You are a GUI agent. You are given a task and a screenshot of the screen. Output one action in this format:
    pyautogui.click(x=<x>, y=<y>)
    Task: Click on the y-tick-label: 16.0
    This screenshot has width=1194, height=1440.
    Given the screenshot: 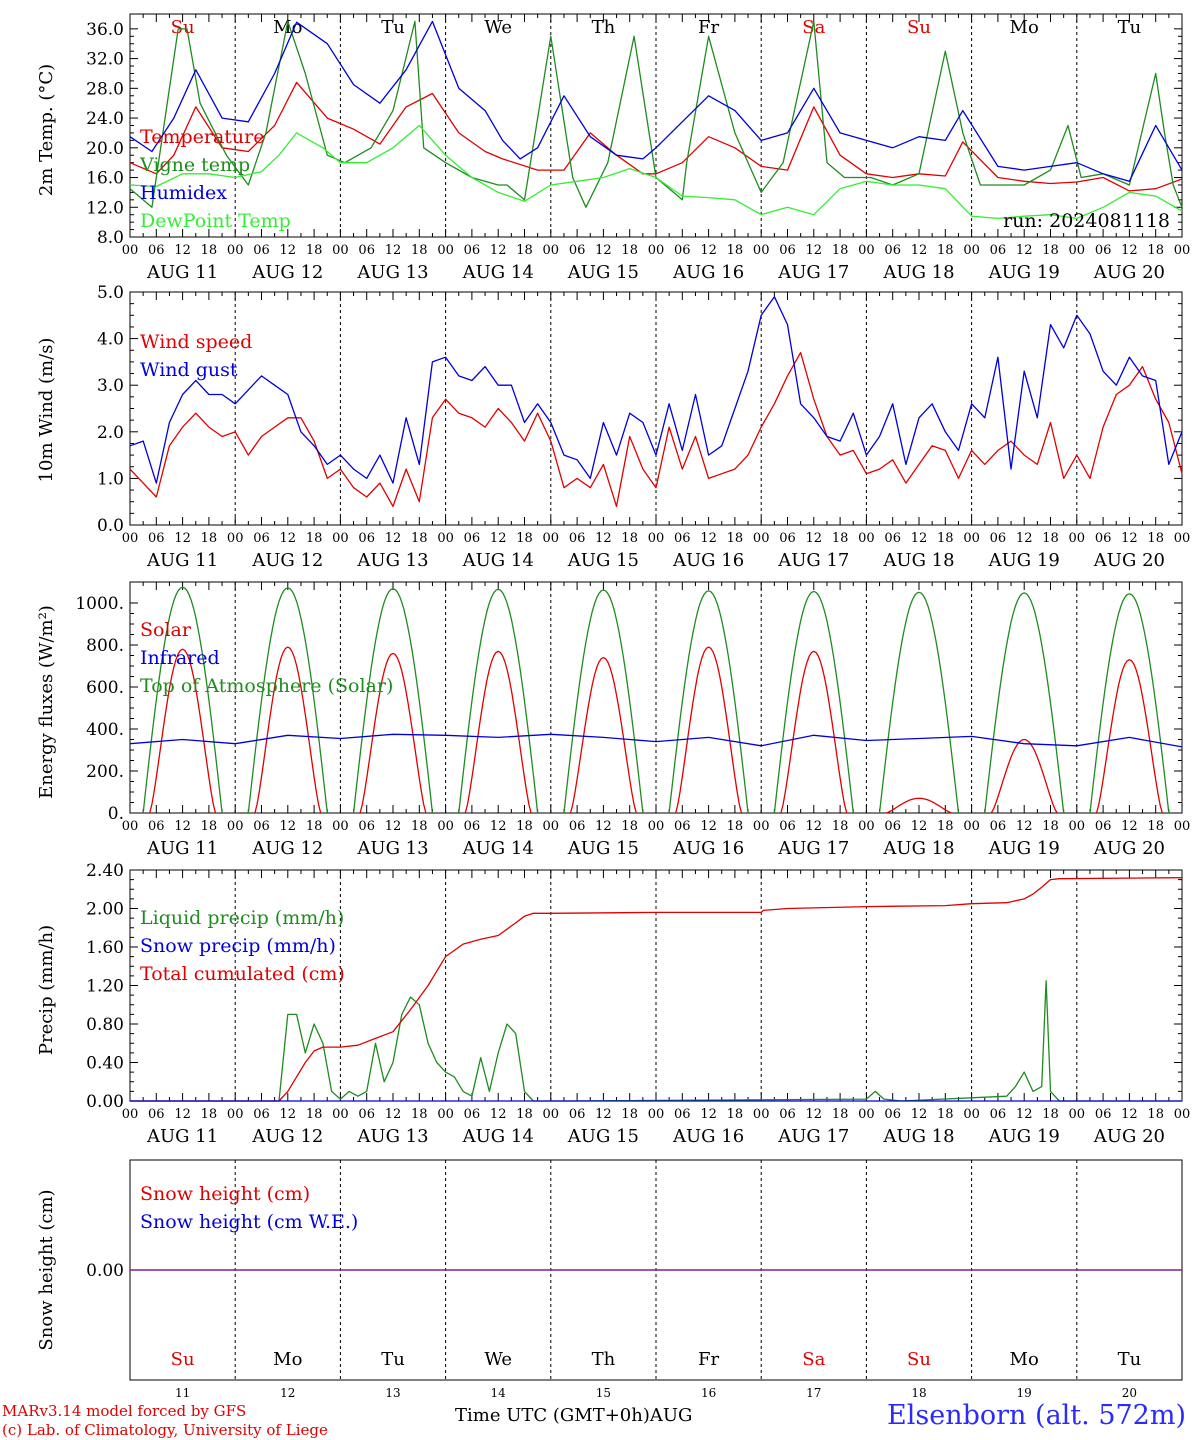 What is the action you would take?
    pyautogui.click(x=105, y=179)
    